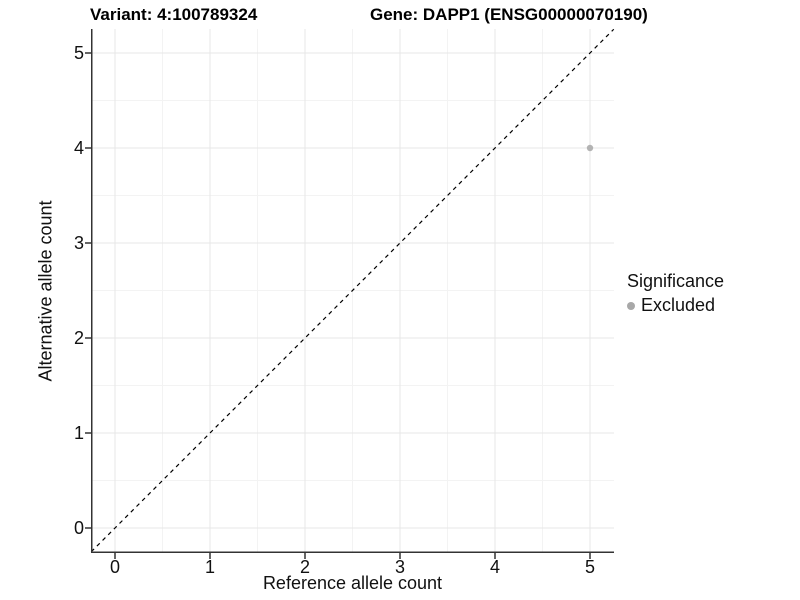 This screenshot has height=600, width=800. What do you see at coordinates (45, 291) in the screenshot?
I see `y-axis-title: Alternative allele count` at bounding box center [45, 291].